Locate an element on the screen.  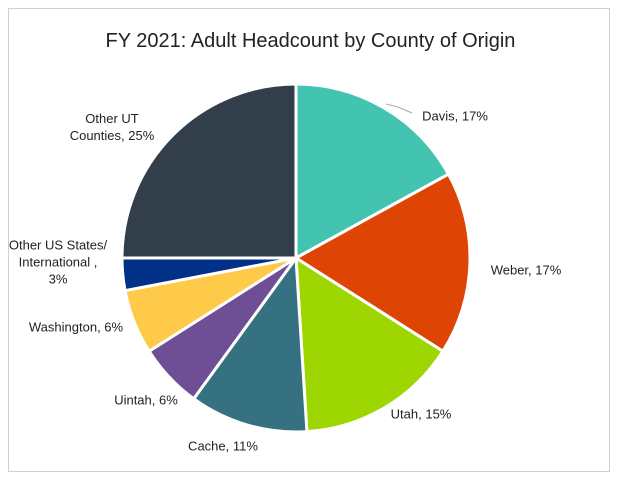
slice-label: Uintah, 6% is located at coordinates (146, 400).